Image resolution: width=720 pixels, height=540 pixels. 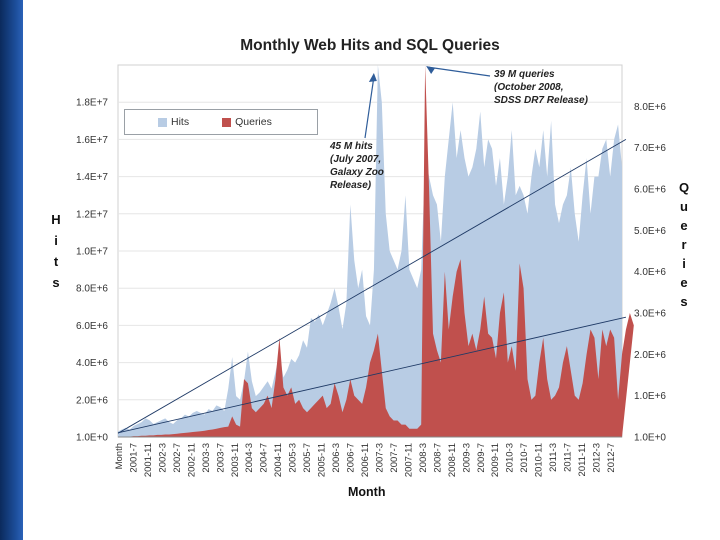 I want to click on legend-label-queries: Queries, so click(x=253, y=122).